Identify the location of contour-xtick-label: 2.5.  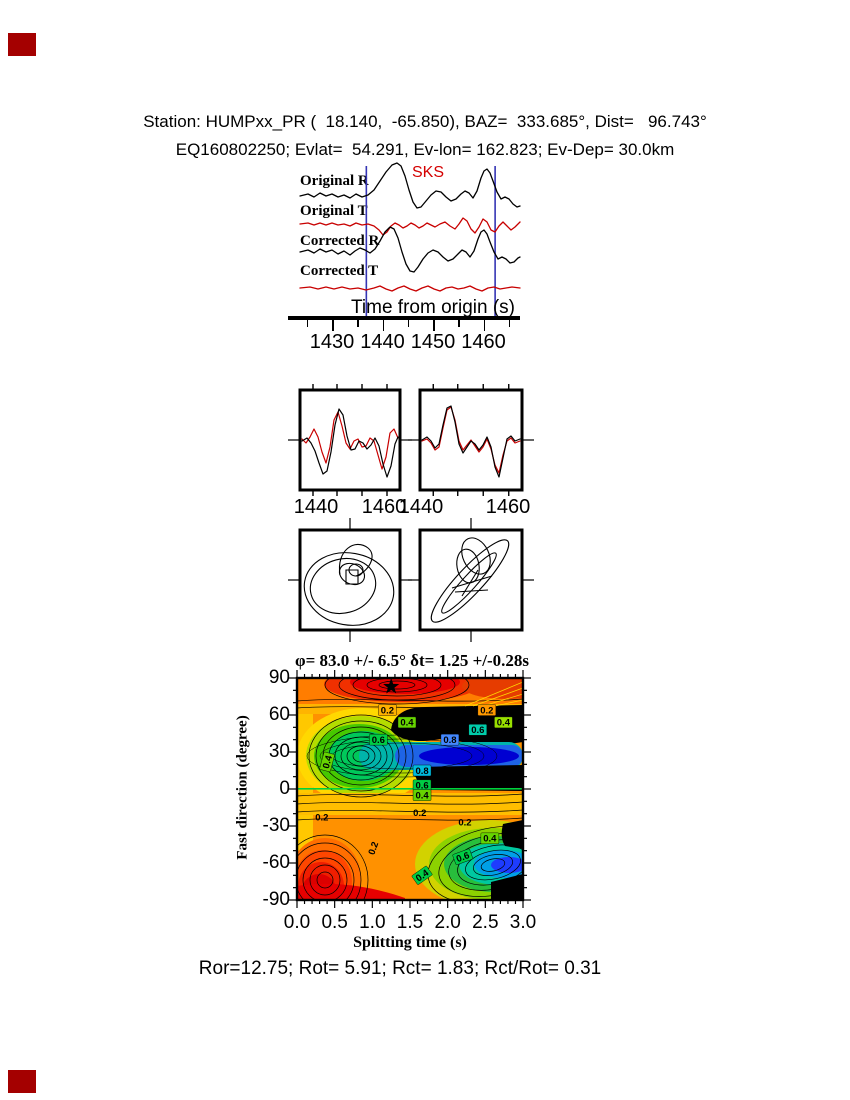
(485, 922).